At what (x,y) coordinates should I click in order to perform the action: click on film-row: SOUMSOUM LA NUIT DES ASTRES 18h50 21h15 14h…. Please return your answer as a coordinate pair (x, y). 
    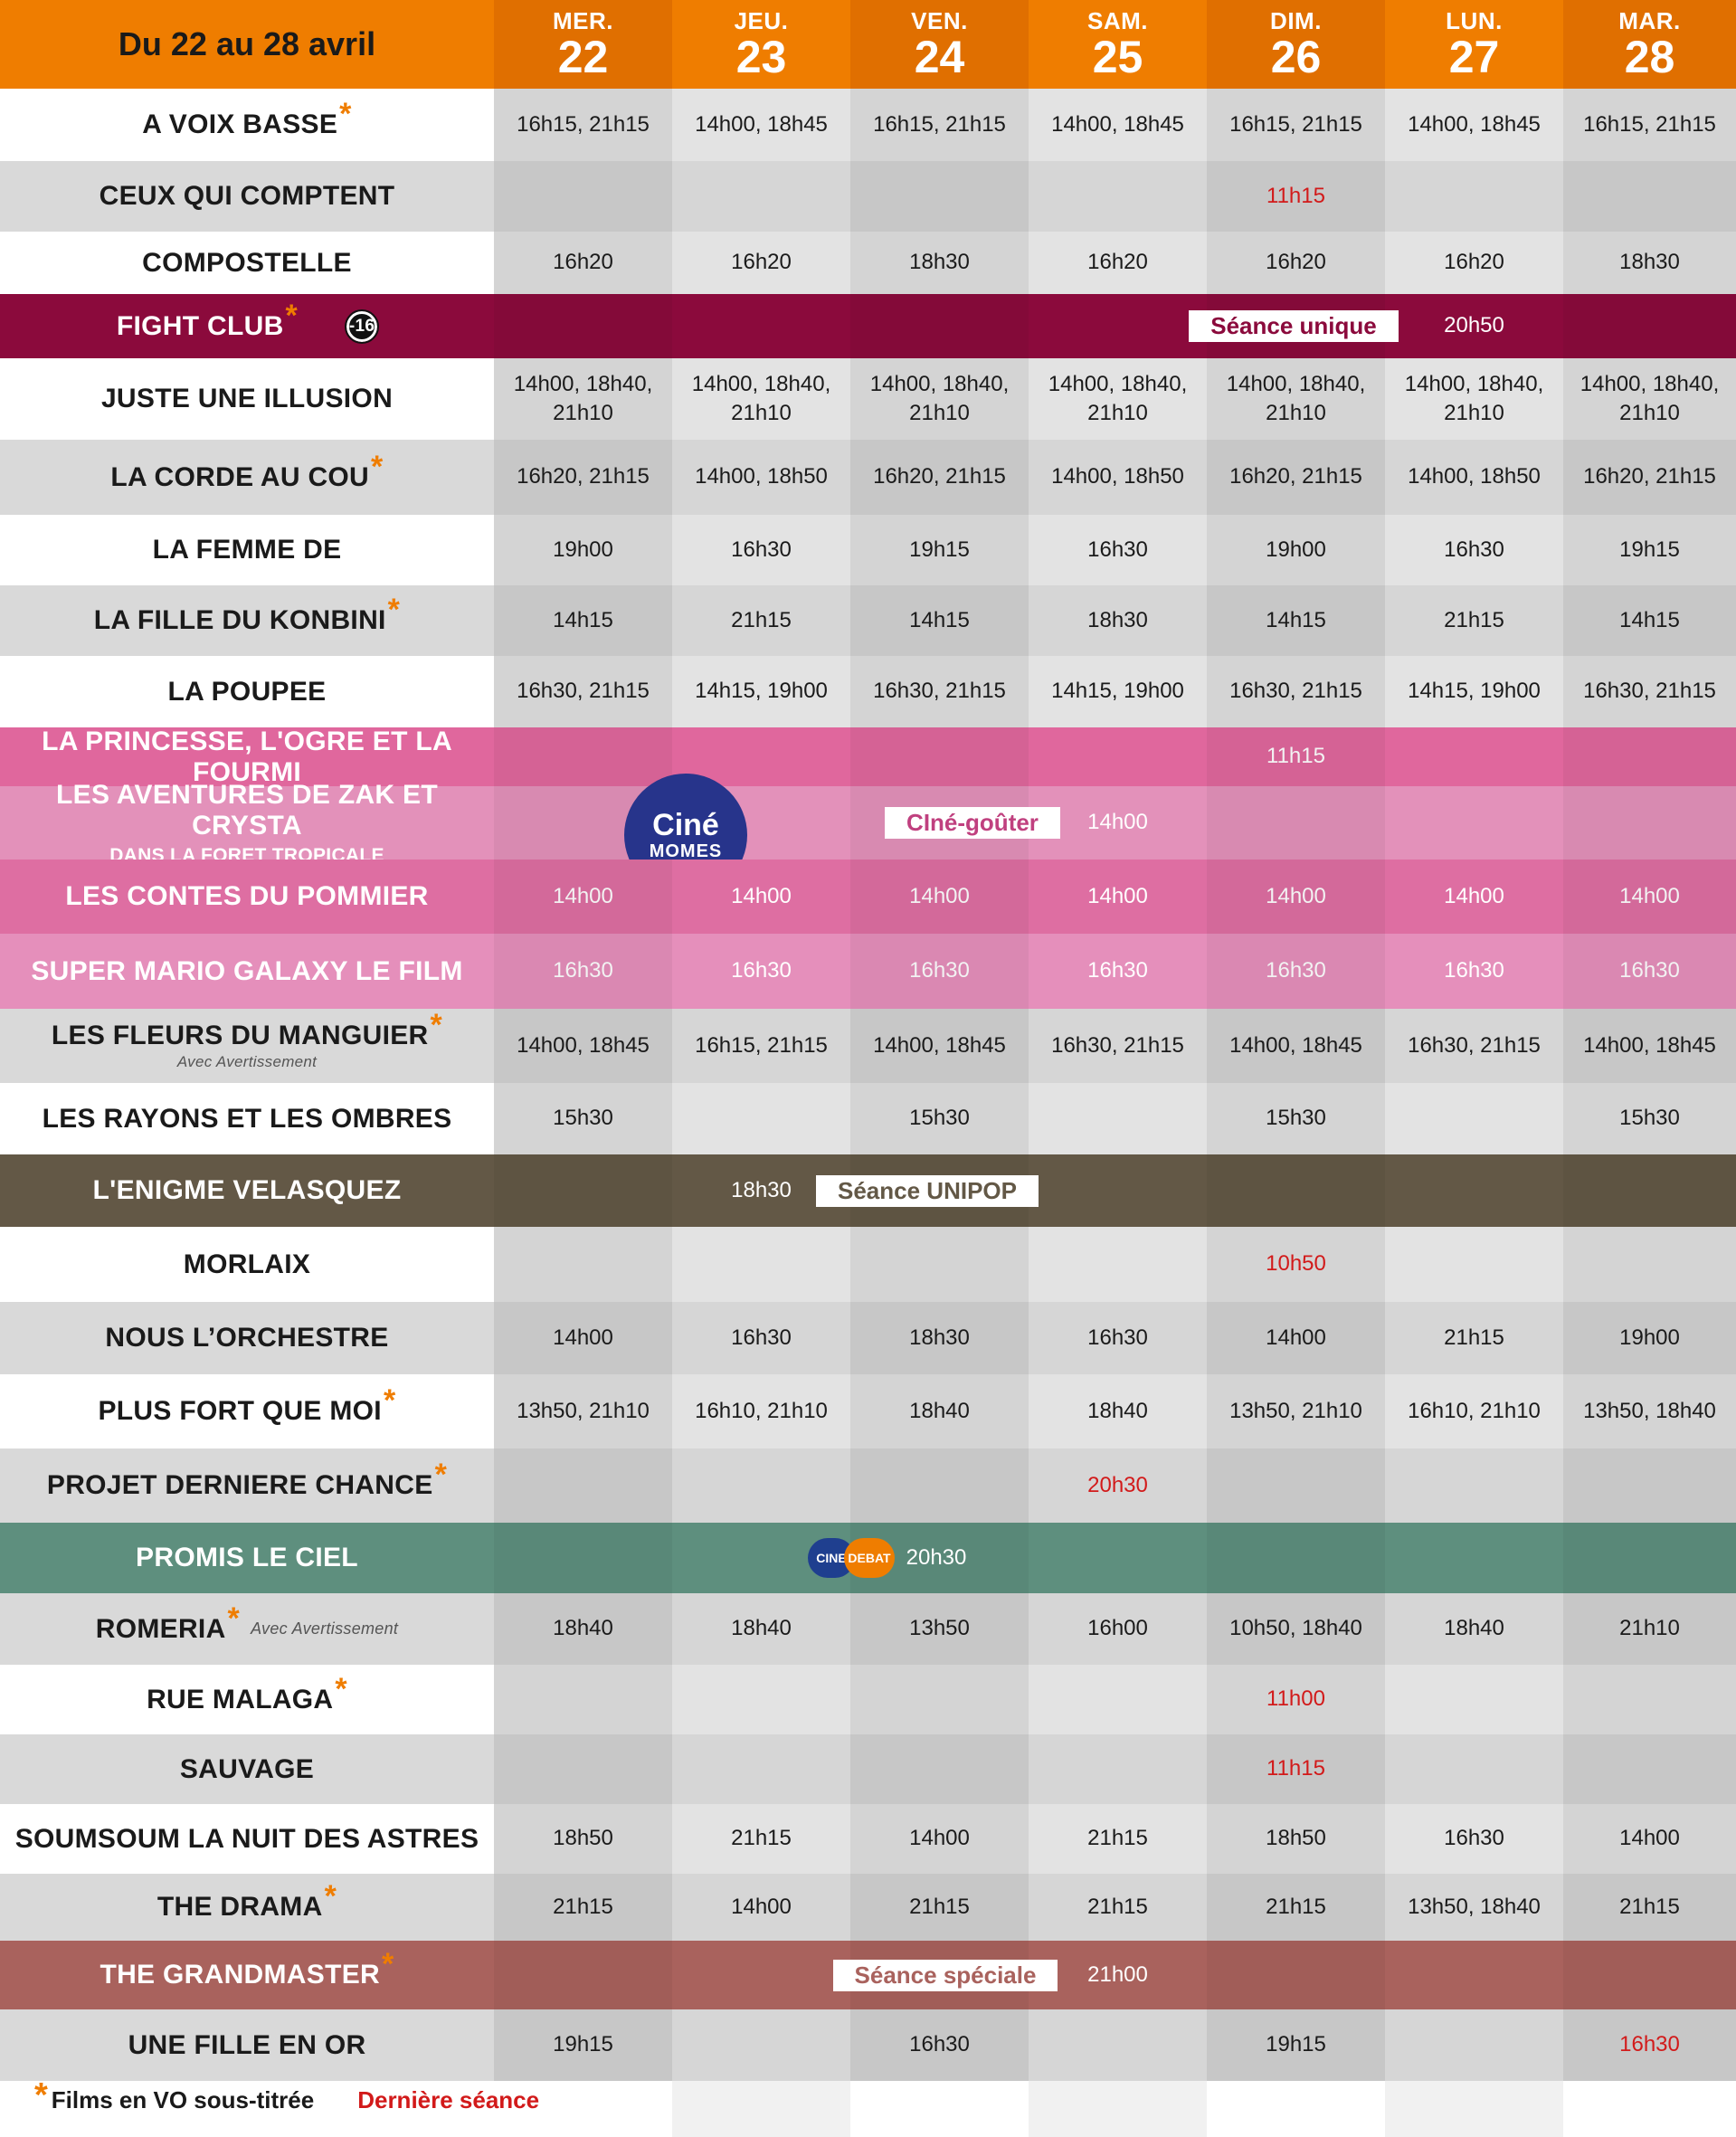
    Looking at the image, I should click on (868, 1839).